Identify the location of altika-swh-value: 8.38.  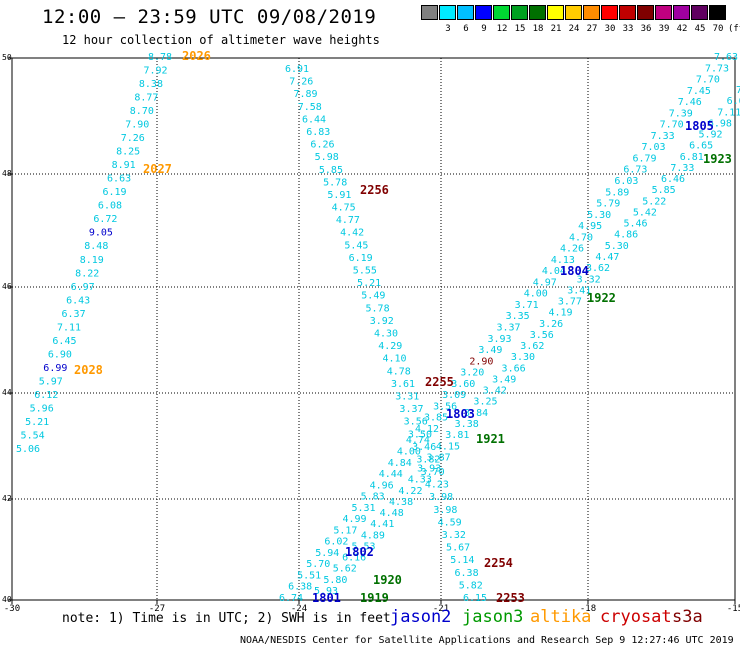
(151, 84).